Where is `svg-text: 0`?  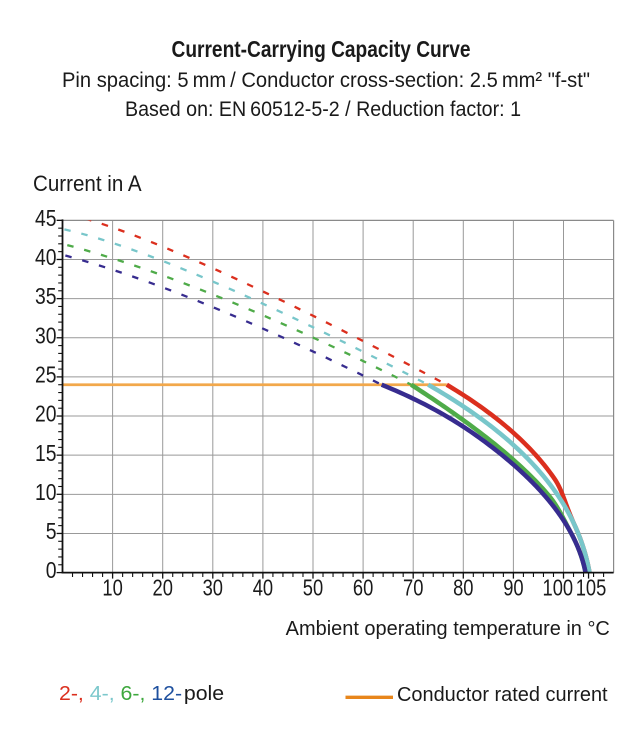
svg-text: 0 is located at coordinates (51, 570).